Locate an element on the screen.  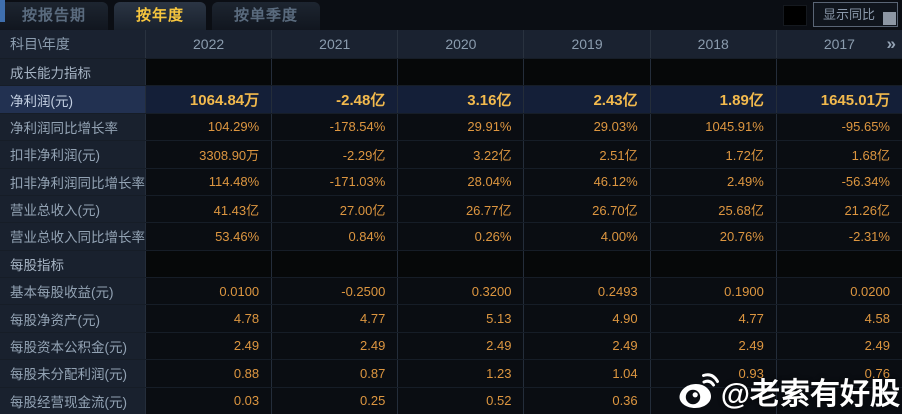
value-cell: 1.72亿 is located at coordinates (712, 154).